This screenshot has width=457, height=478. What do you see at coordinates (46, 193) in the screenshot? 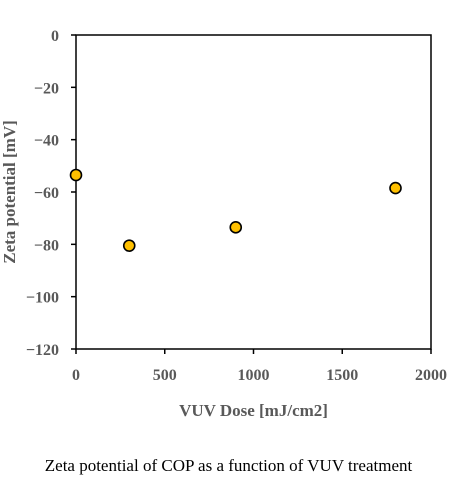
I see `y-tick-label: −60` at bounding box center [46, 193].